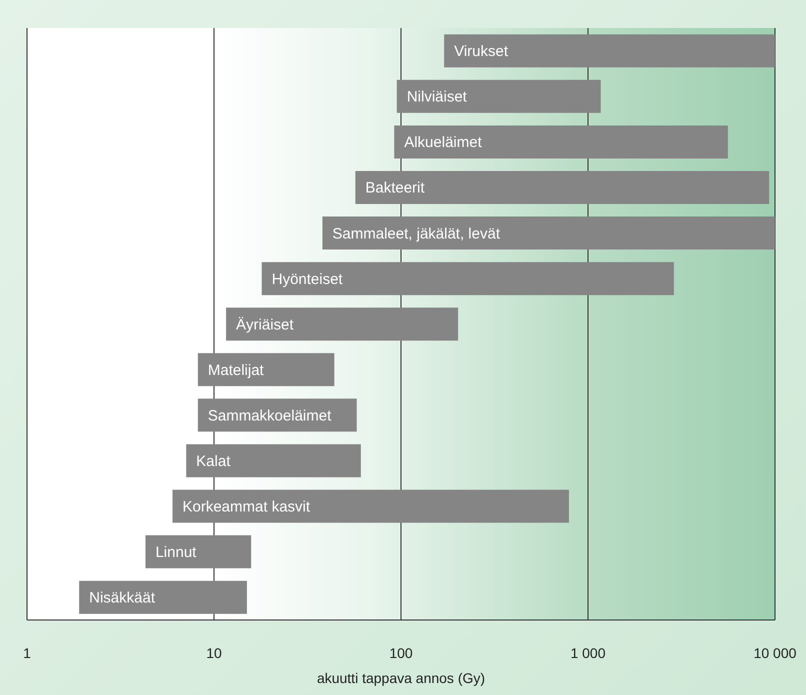  I want to click on y-tick-label: Äyriäiset, so click(265, 325).